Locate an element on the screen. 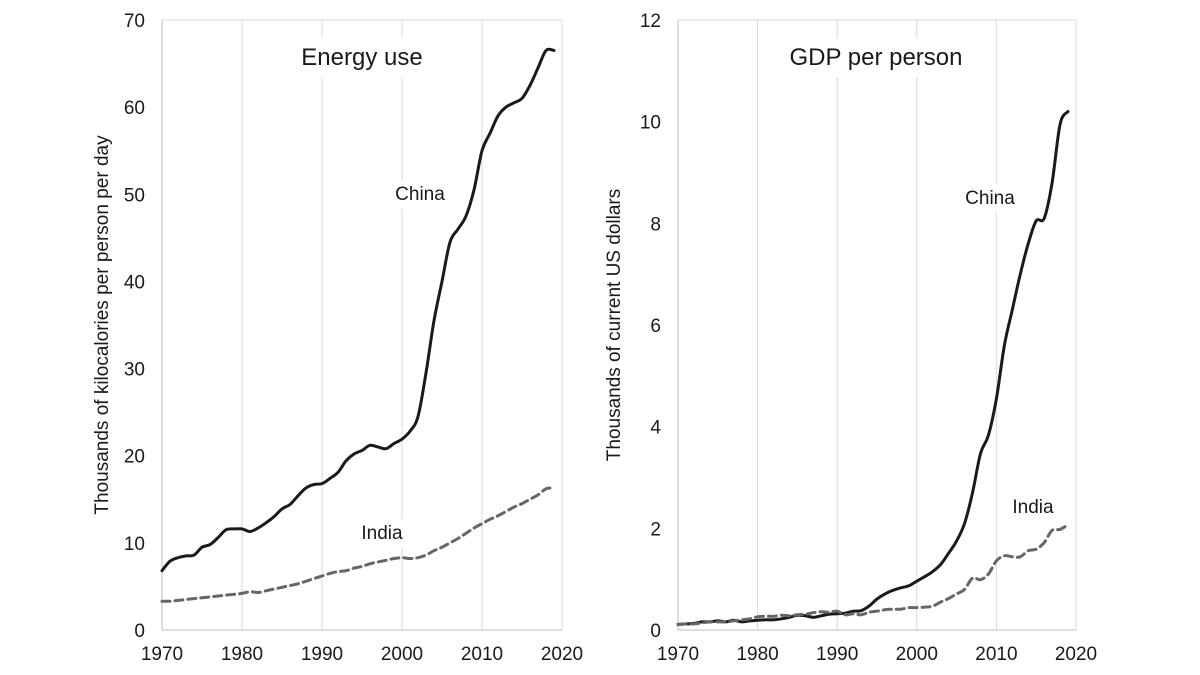 The width and height of the screenshot is (1200, 675). y-tick-label: 20 is located at coordinates (134, 457).